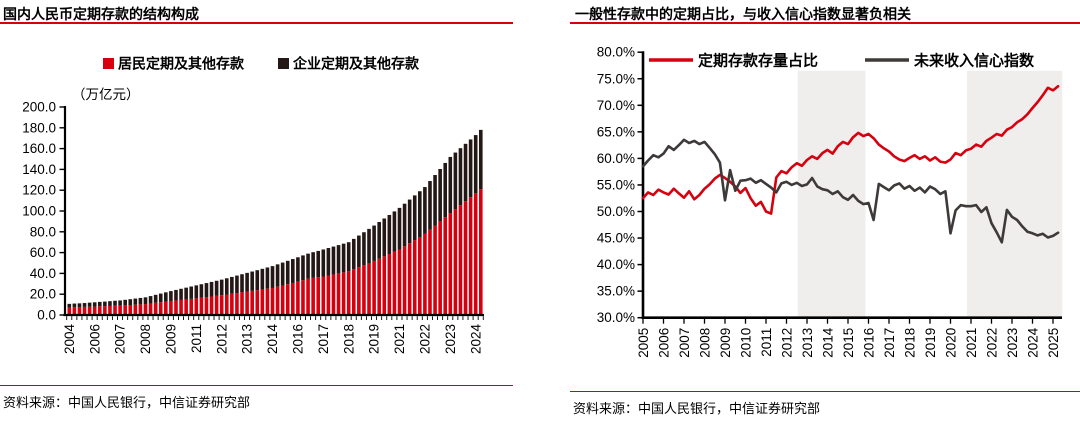 This screenshot has width=1080, height=430. Describe the element at coordinates (1053, 343) in the screenshot. I see `x-tick-label: 2025` at that location.